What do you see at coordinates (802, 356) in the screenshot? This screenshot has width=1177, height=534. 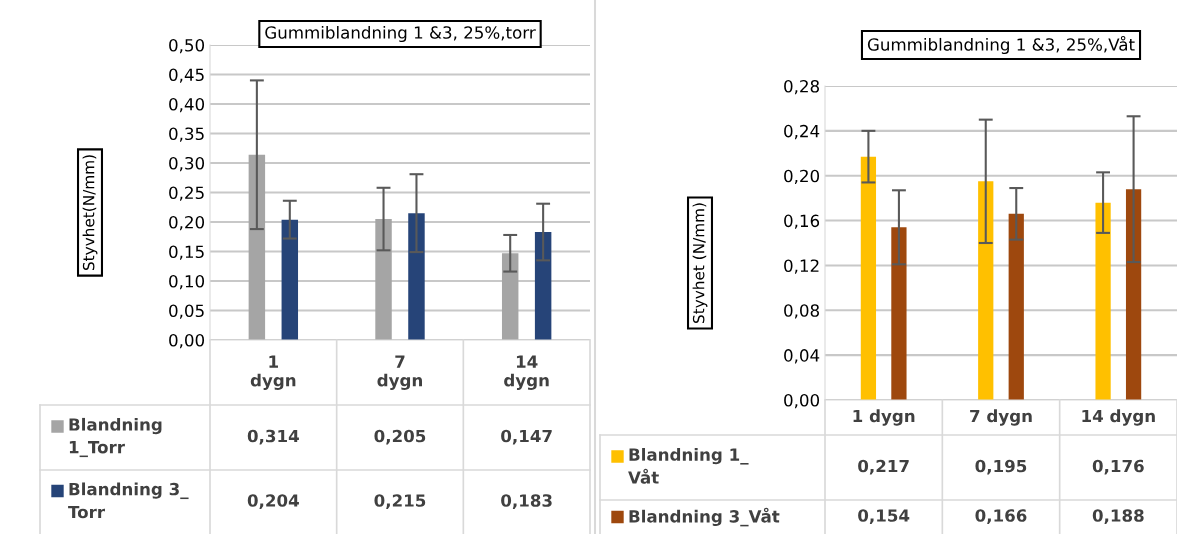 I see `y-tick-label: 0,04` at bounding box center [802, 356].